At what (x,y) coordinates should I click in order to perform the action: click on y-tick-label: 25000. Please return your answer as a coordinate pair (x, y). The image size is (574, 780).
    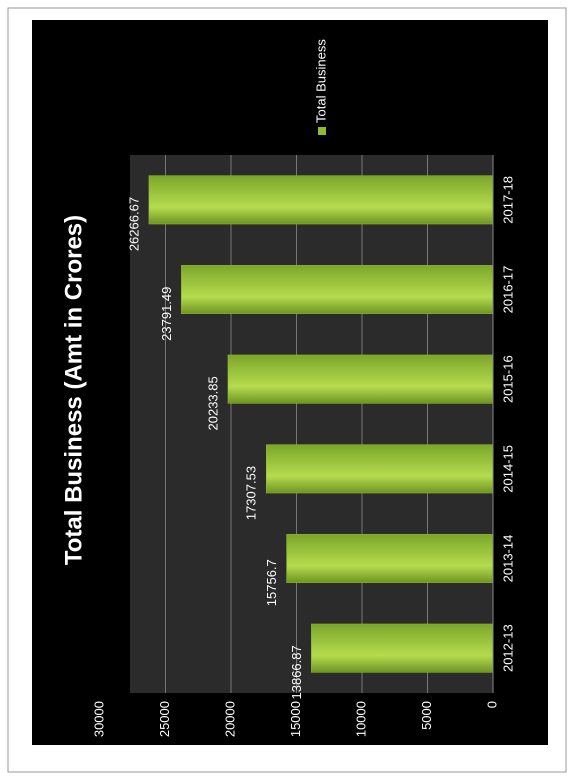
    Looking at the image, I should click on (164, 719).